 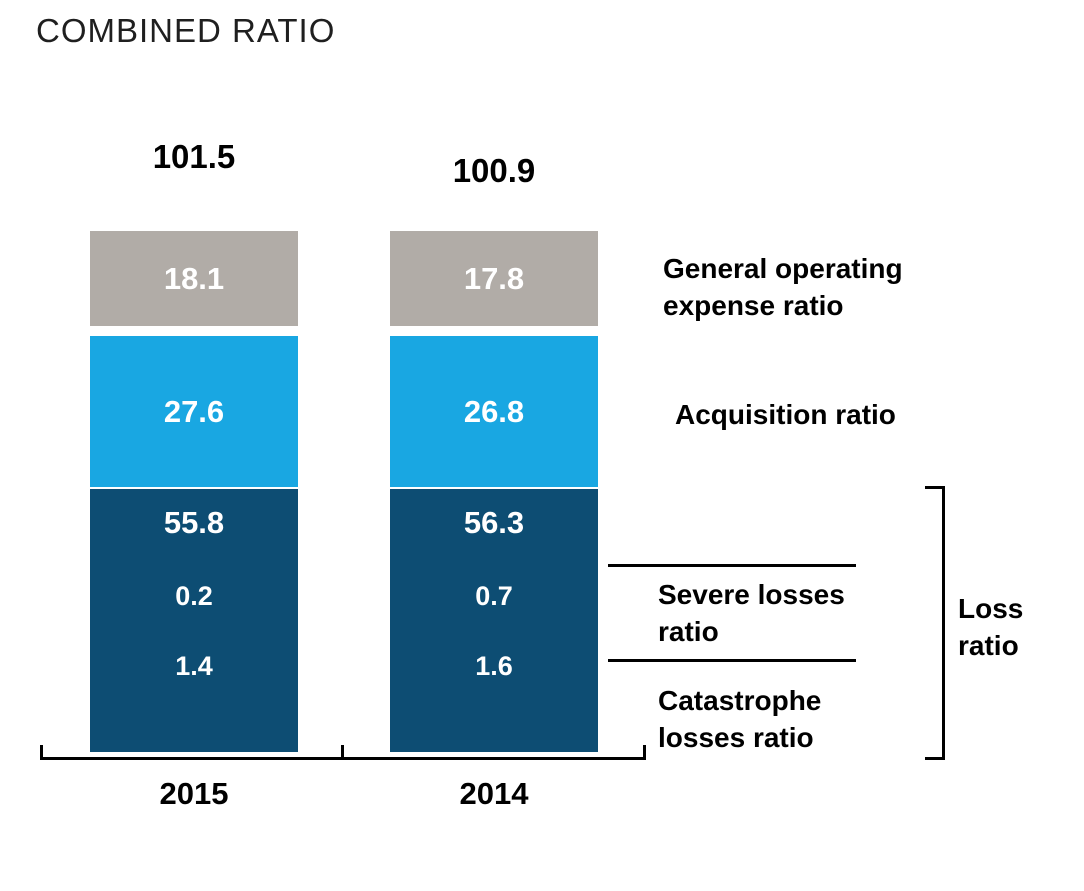 What do you see at coordinates (751, 613) in the screenshot?
I see `label-severe-losses-ratio: Severe losses ratio` at bounding box center [751, 613].